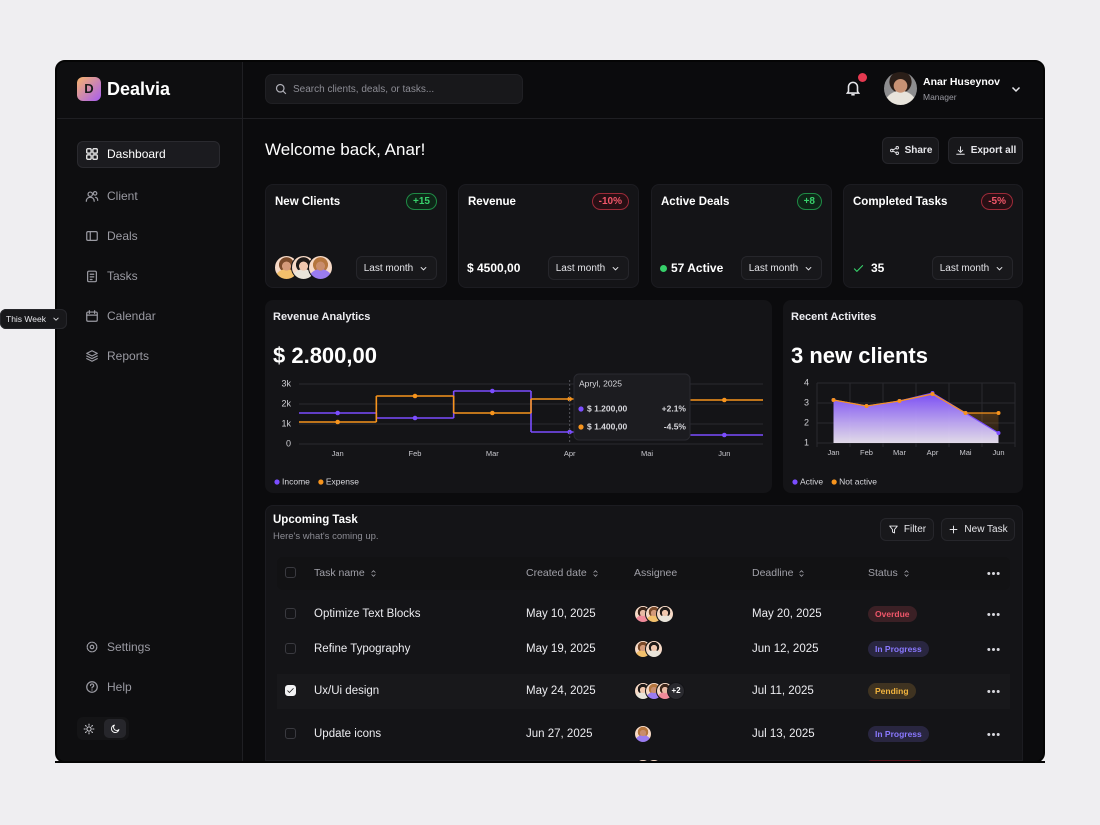 The image size is (1100, 825). Describe the element at coordinates (779, 573) in the screenshot. I see `column-header: Deadline` at that location.